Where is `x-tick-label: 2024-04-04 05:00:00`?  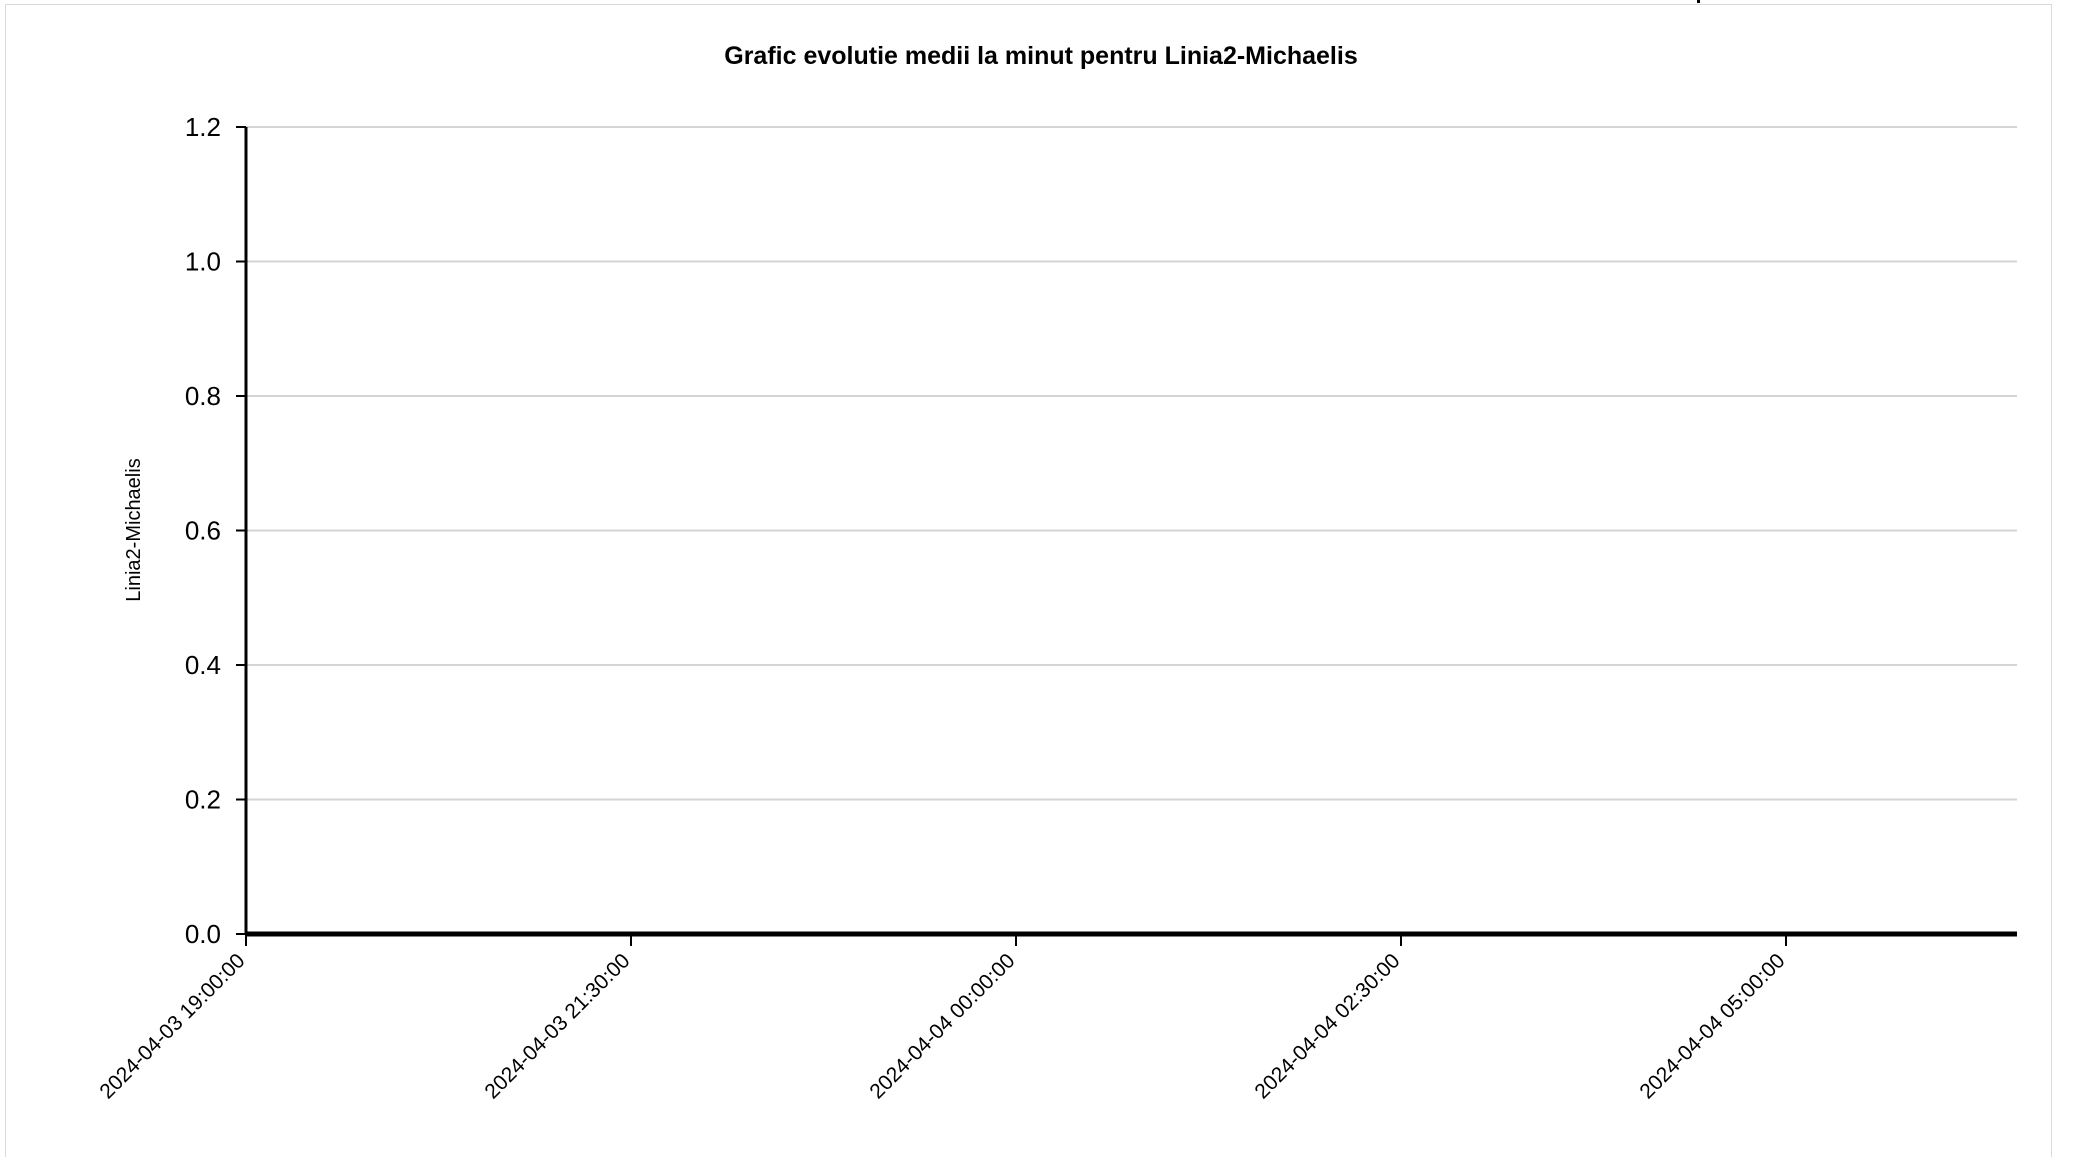 x-tick-label: 2024-04-04 05:00:00 is located at coordinates (1712, 1026).